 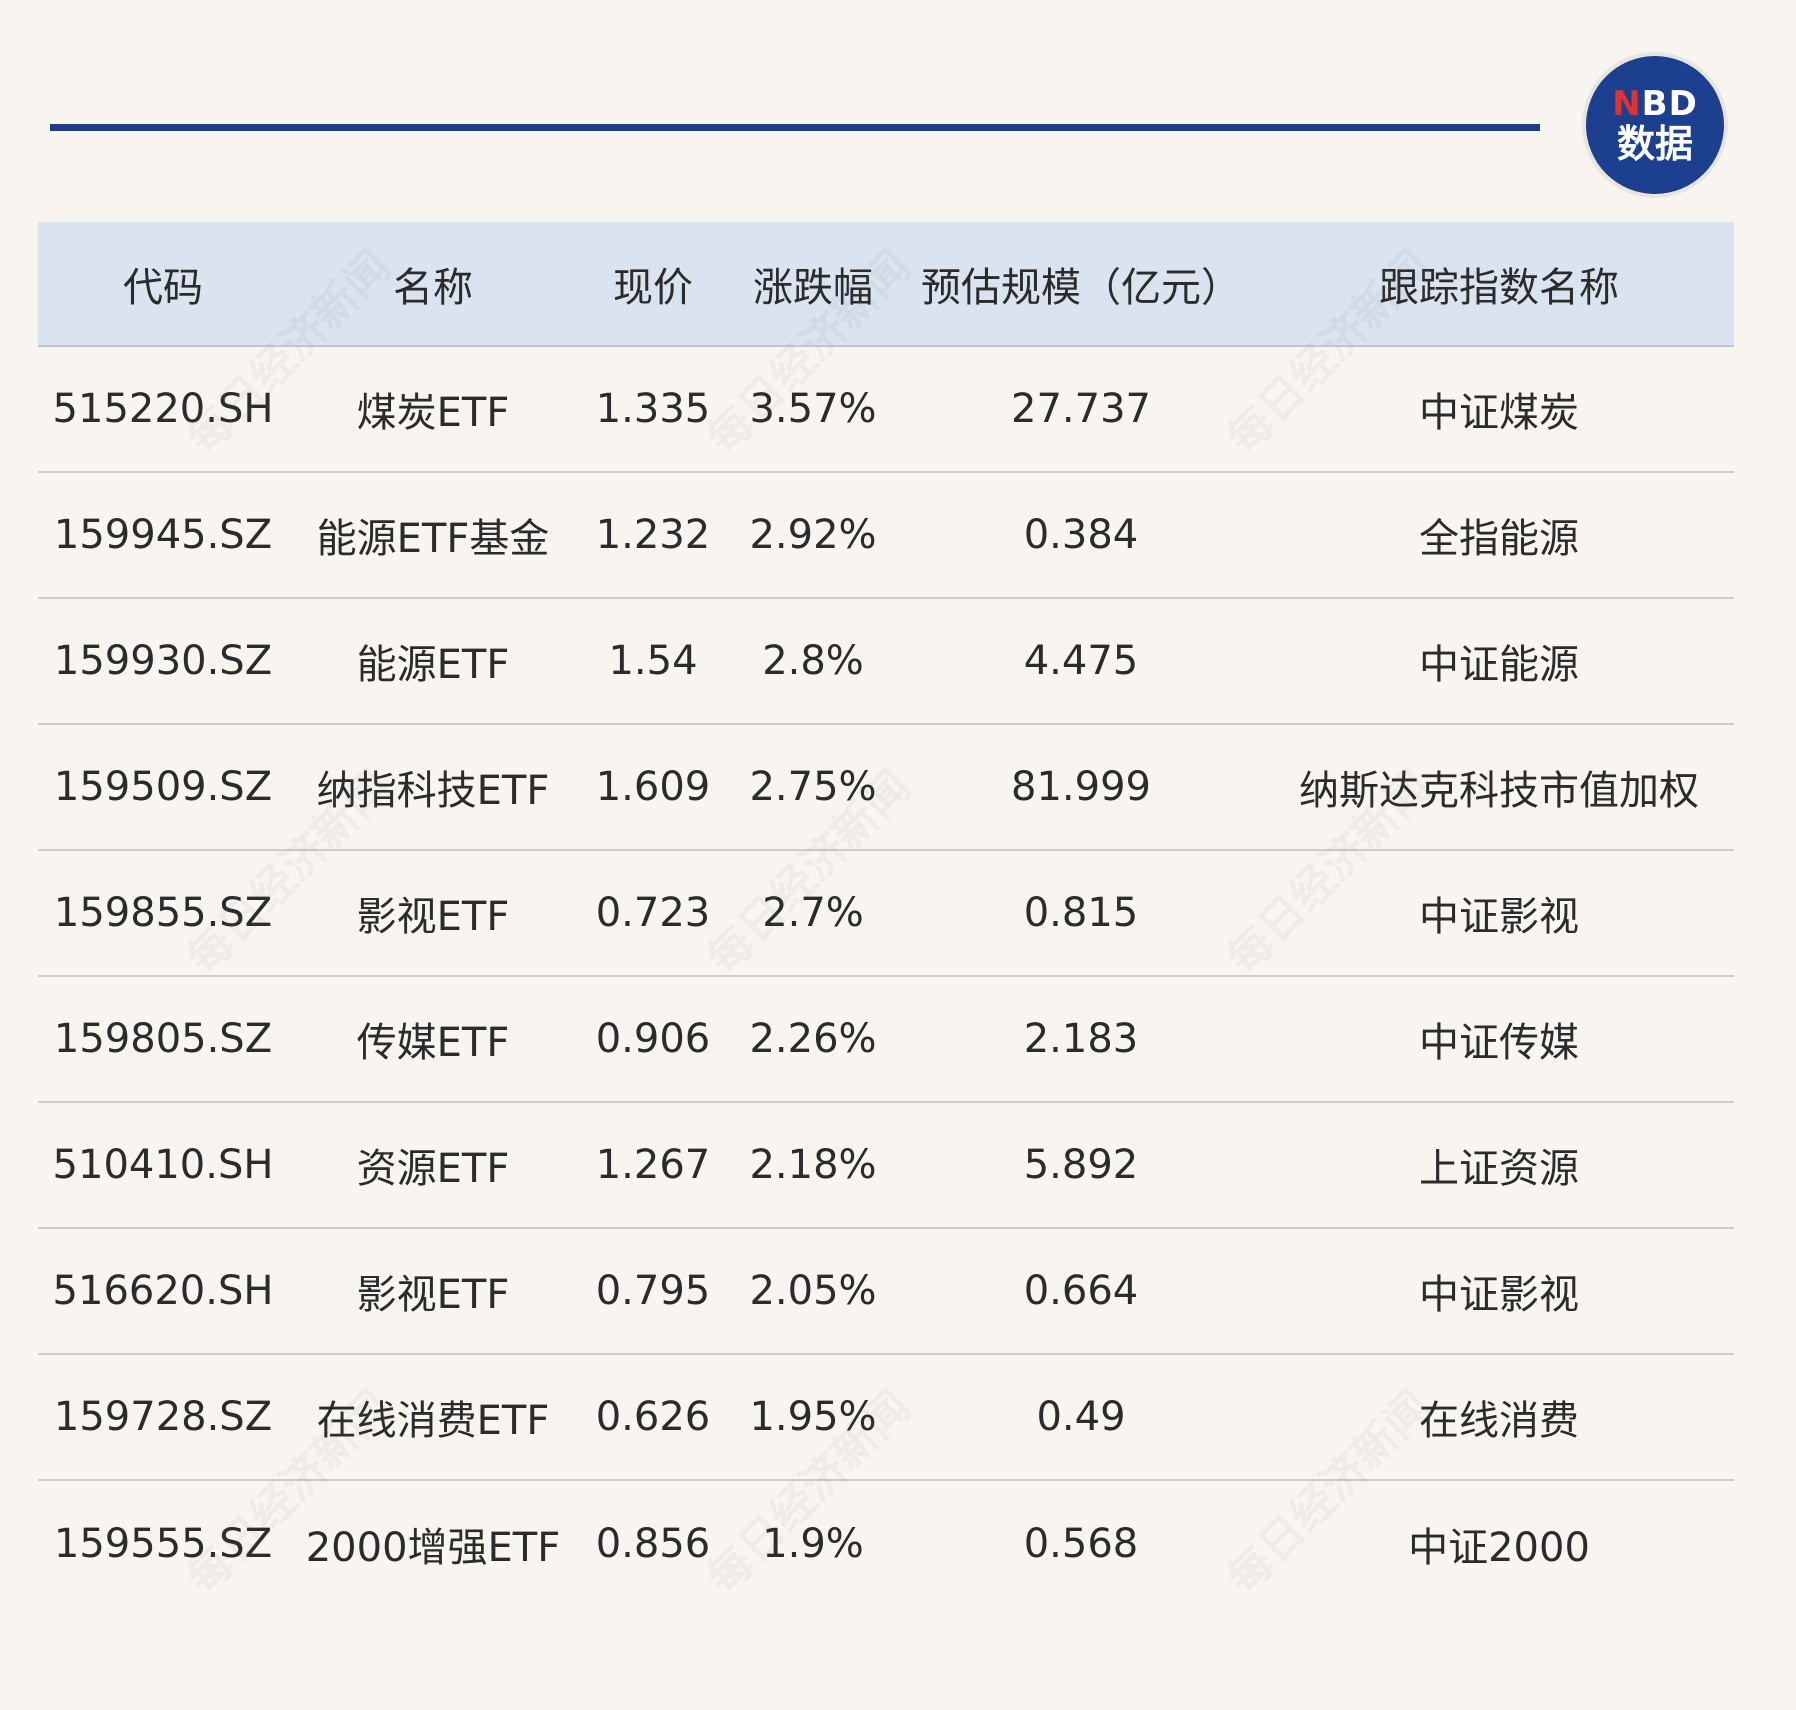 I want to click on header-scale: 预估规模（亿元）, so click(x=1081, y=284).